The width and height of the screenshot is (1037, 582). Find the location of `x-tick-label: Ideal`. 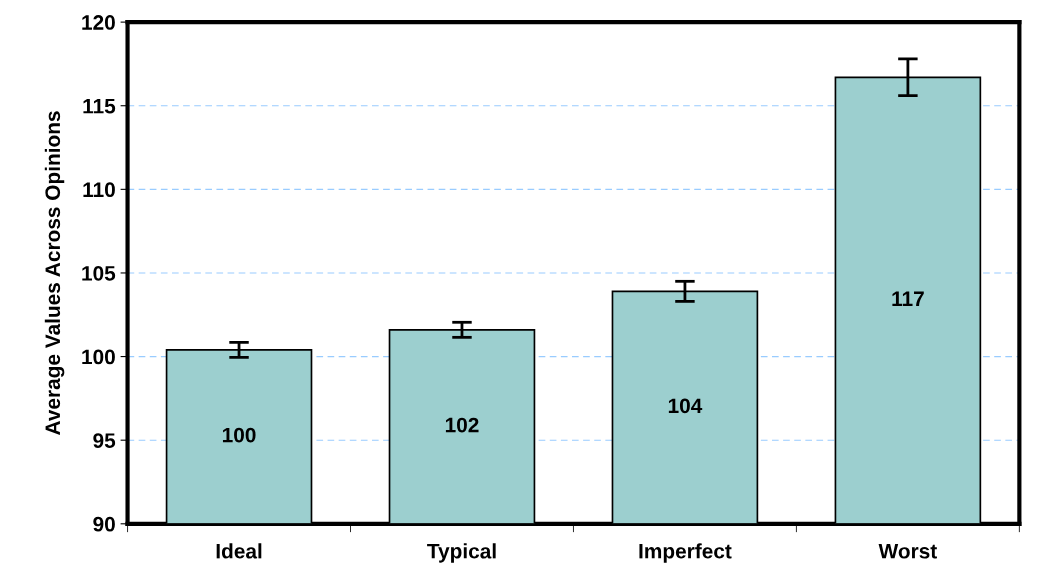

x-tick-label: Ideal is located at coordinates (239, 551).